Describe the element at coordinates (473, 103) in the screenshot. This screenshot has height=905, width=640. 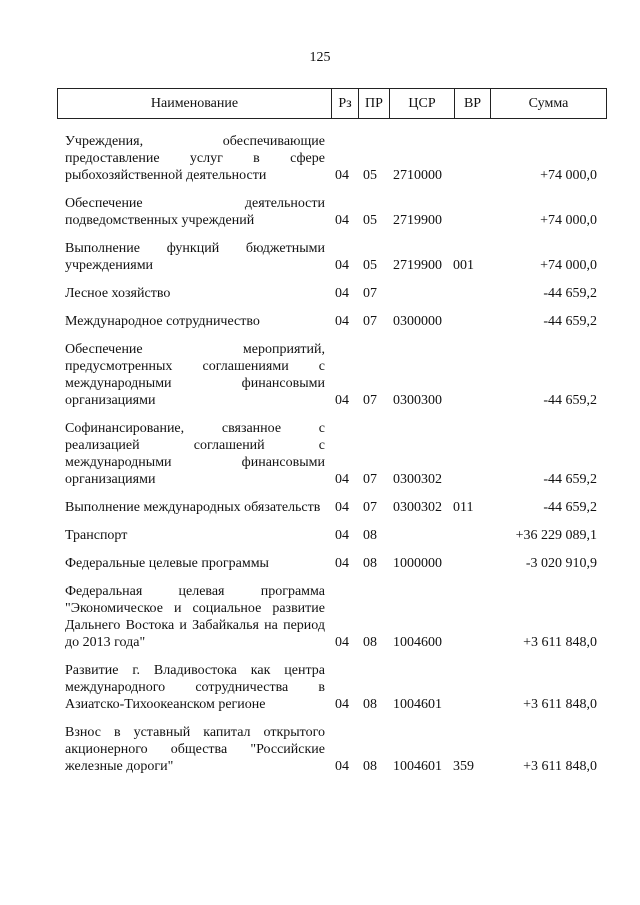
I see `header-vr: ВР` at that location.